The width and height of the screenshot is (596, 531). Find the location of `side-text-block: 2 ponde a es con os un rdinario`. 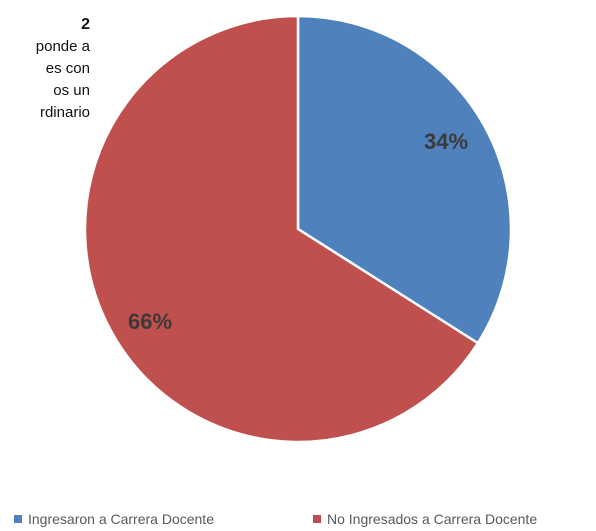

side-text-block: 2 ponde a es con os un rdinario is located at coordinates (45, 69).